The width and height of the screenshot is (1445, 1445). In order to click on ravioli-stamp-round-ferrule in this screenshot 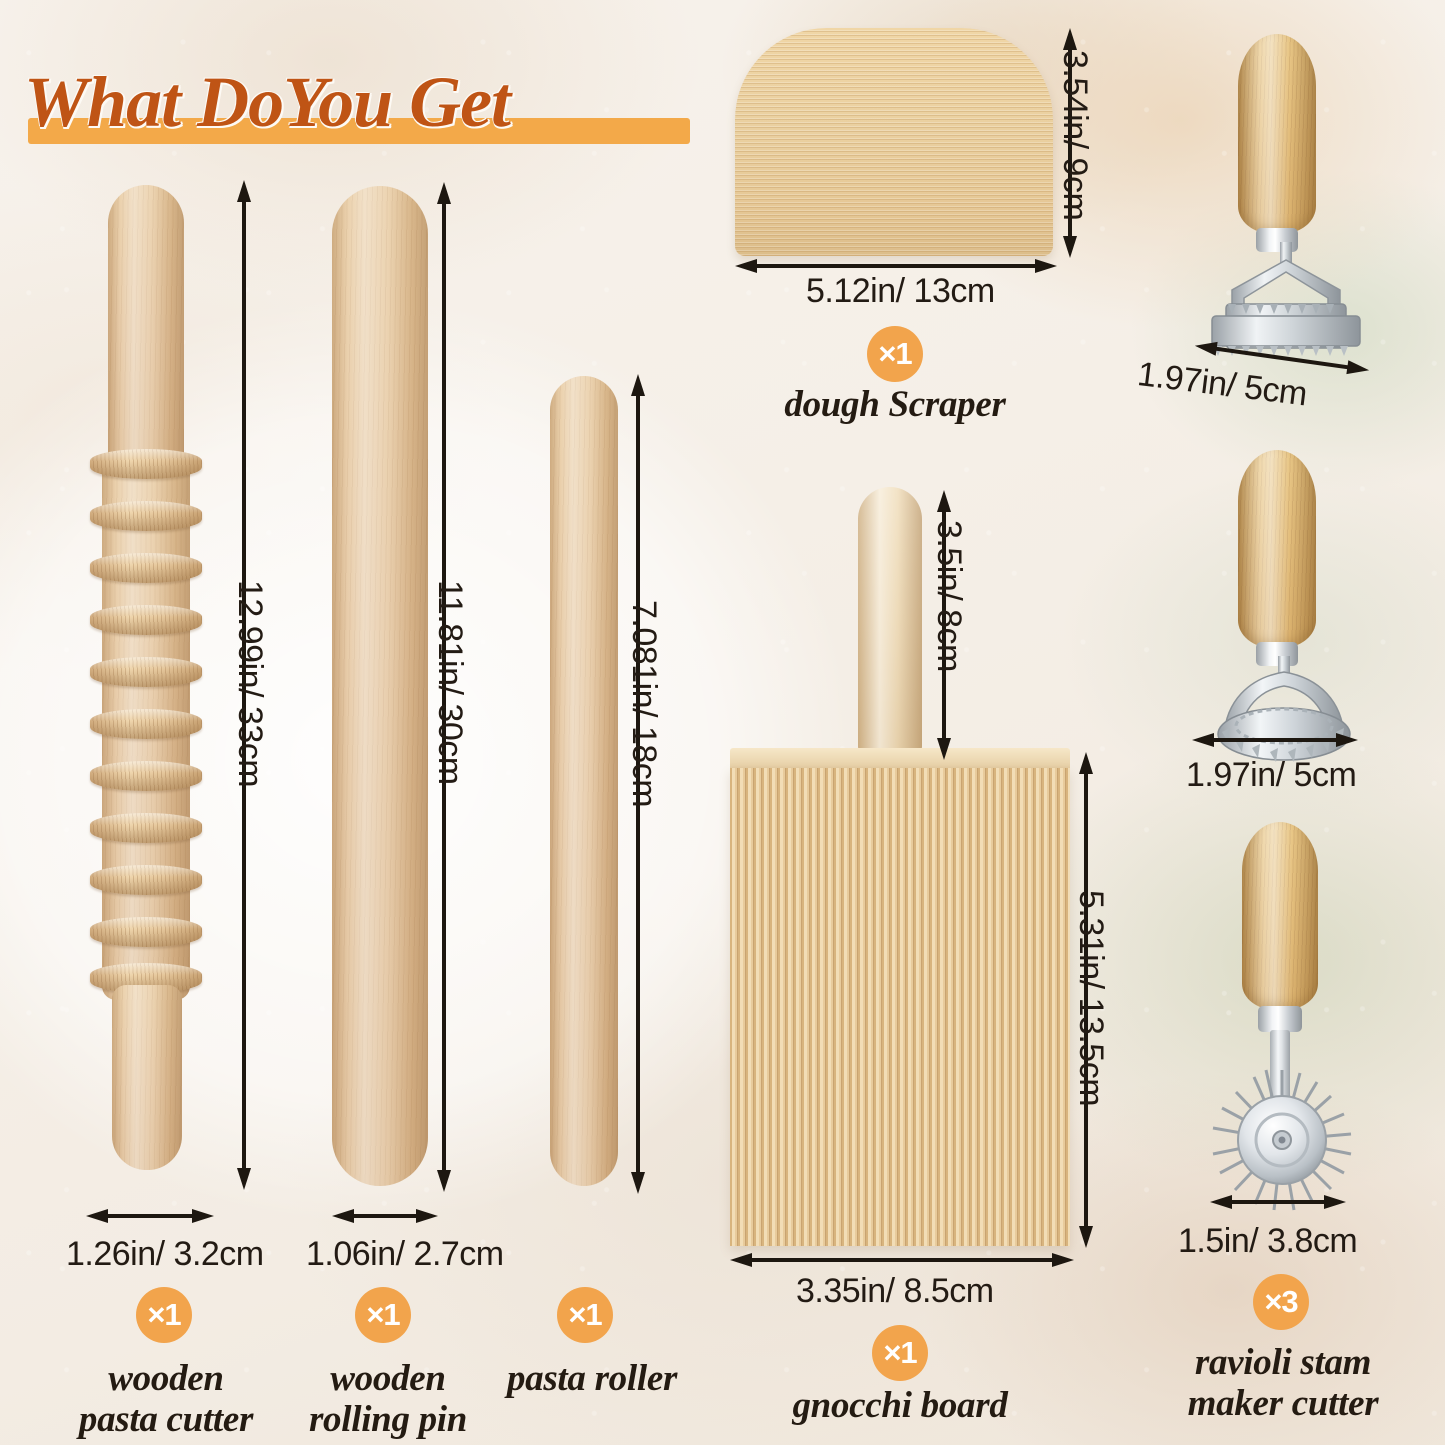, I will do `click(1277, 654)`.